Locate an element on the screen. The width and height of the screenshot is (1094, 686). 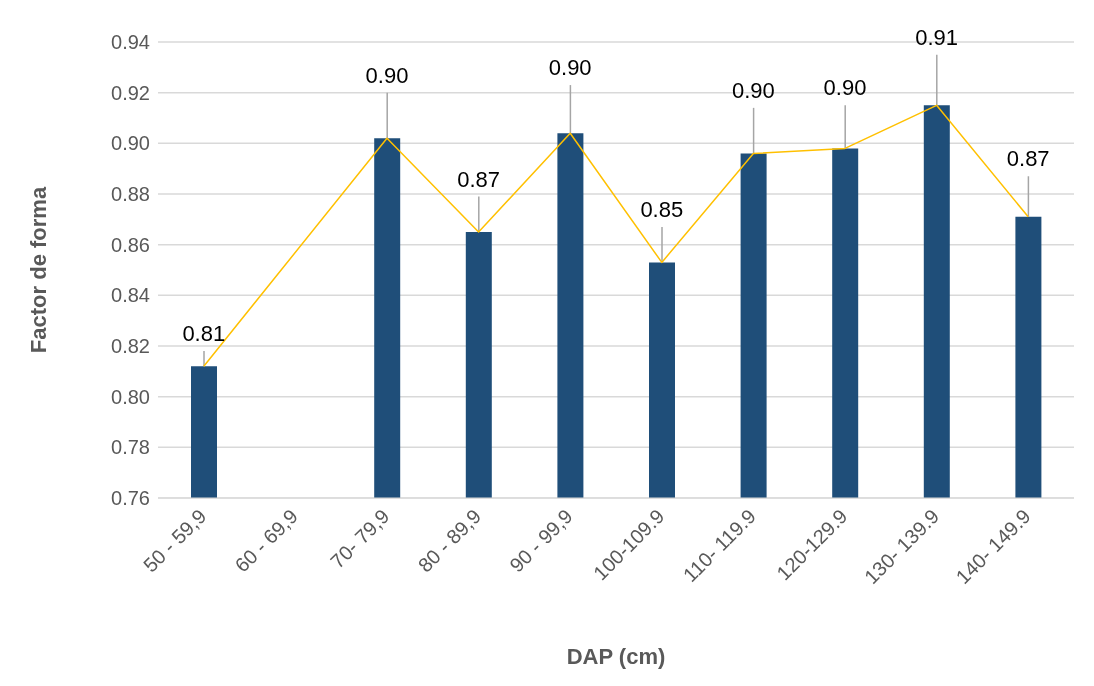
x-tick-label: 80 - 89,9 is located at coordinates (449, 541).